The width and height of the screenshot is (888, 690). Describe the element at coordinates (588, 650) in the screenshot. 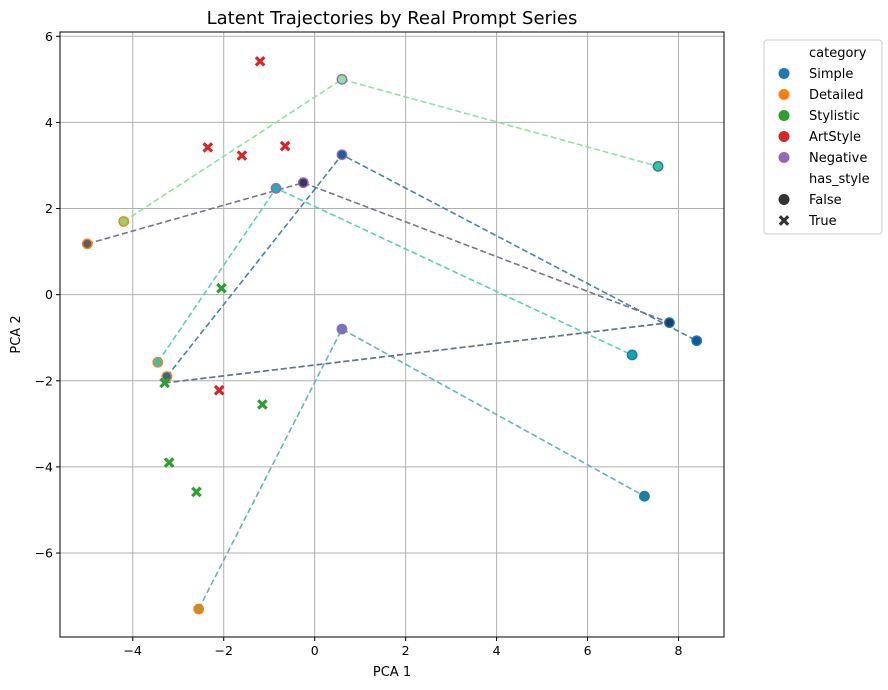

I see `x-tick-label: 6` at that location.